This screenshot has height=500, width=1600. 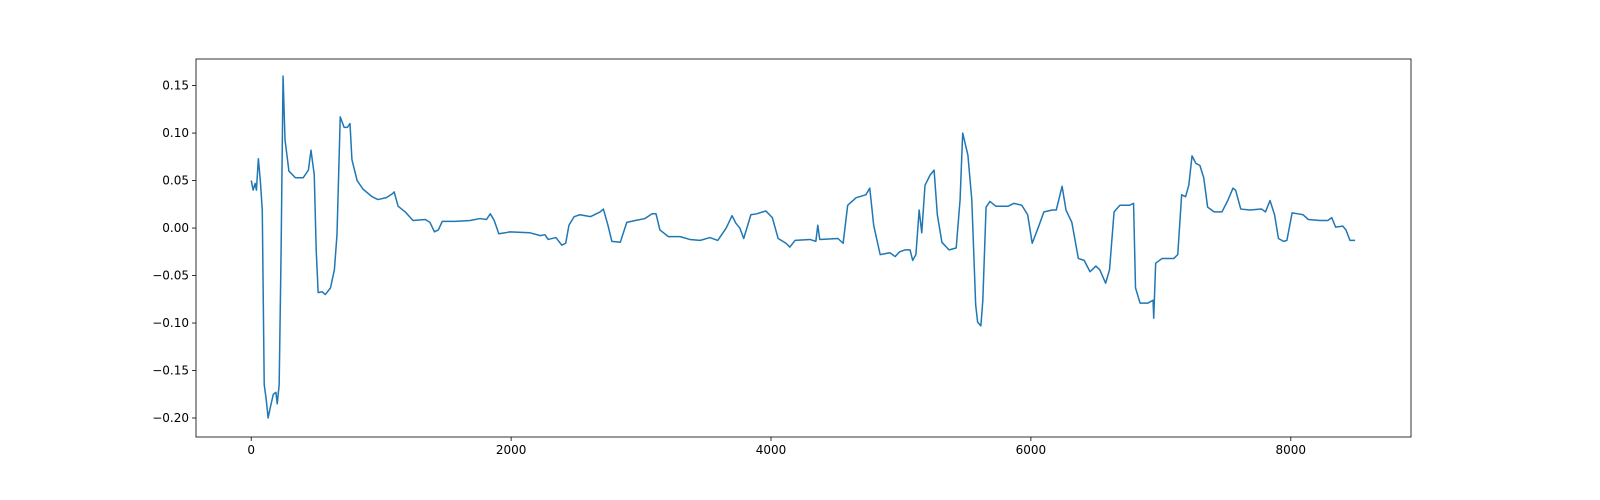 What do you see at coordinates (1031, 450) in the screenshot?
I see `x-tick-label: 6000` at bounding box center [1031, 450].